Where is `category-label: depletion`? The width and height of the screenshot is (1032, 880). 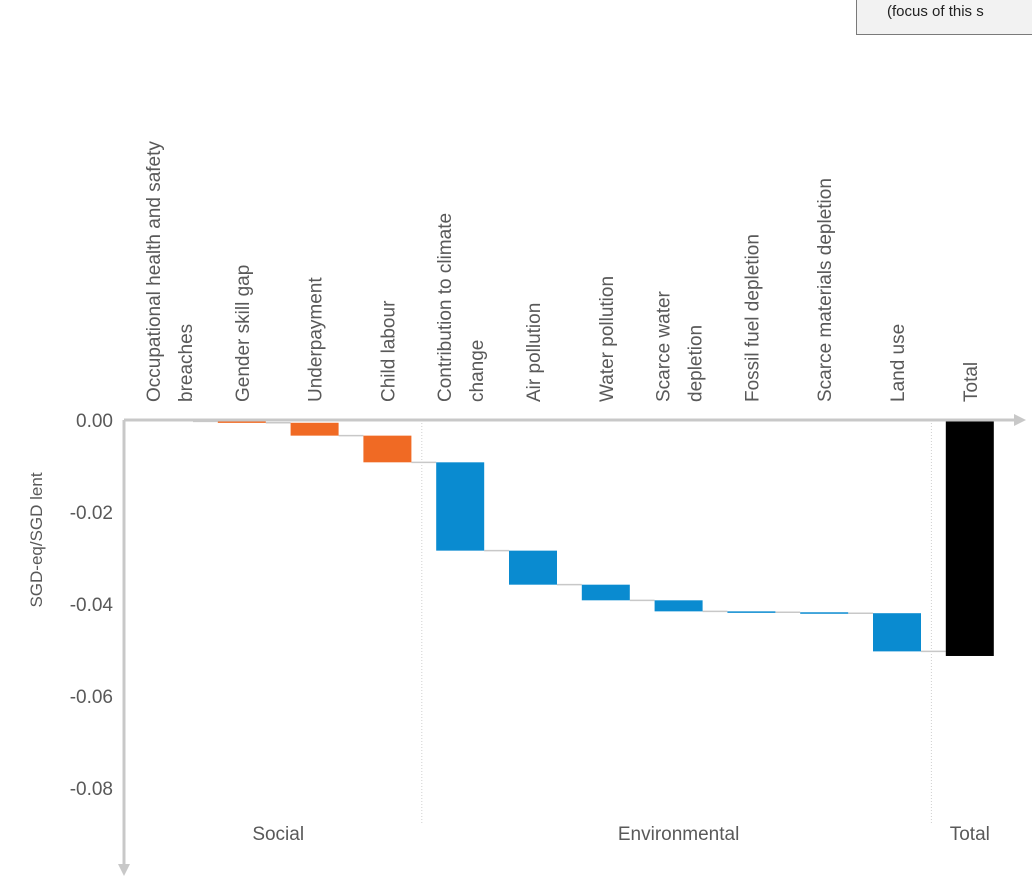
category-label: depletion is located at coordinates (696, 363).